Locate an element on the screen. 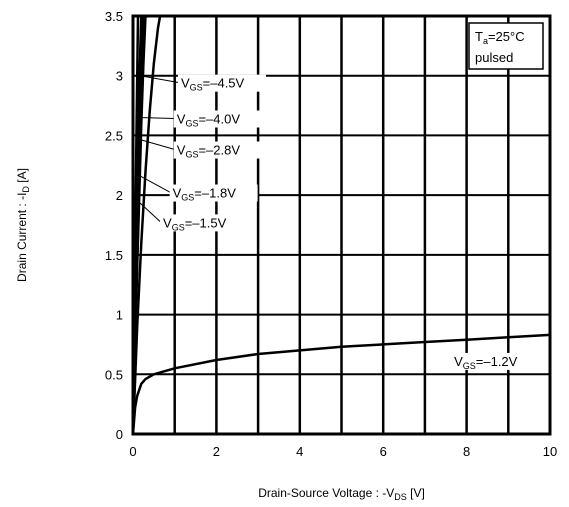 This screenshot has height=507, width=569. legend-pulsed: pulsed is located at coordinates (494, 57).